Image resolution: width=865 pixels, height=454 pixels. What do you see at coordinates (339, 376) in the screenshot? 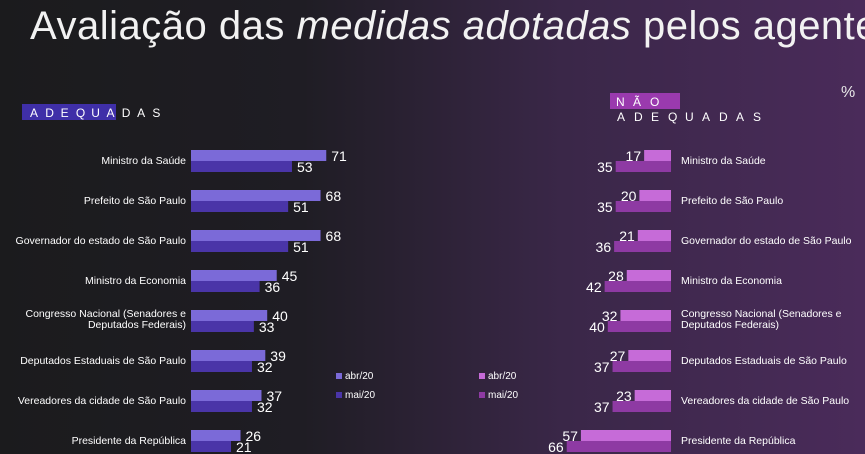
I see `legend-adequadas-abr-swatch` at bounding box center [339, 376].